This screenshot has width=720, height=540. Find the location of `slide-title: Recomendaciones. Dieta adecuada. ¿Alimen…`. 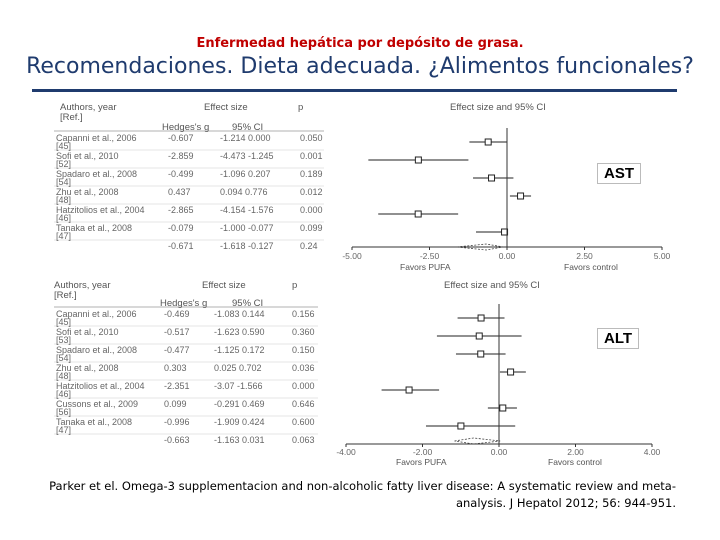

slide-title: Recomendaciones. Dieta adecuada. ¿Alimen… is located at coordinates (360, 66).